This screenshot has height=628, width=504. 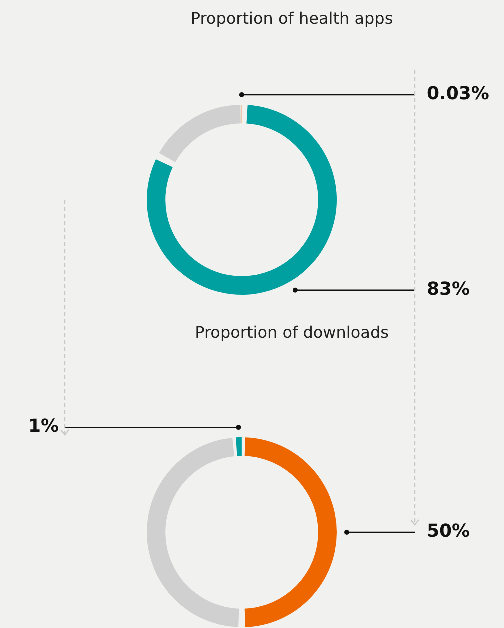 I want to click on chart-title: Proportion of downloads, so click(x=292, y=332).